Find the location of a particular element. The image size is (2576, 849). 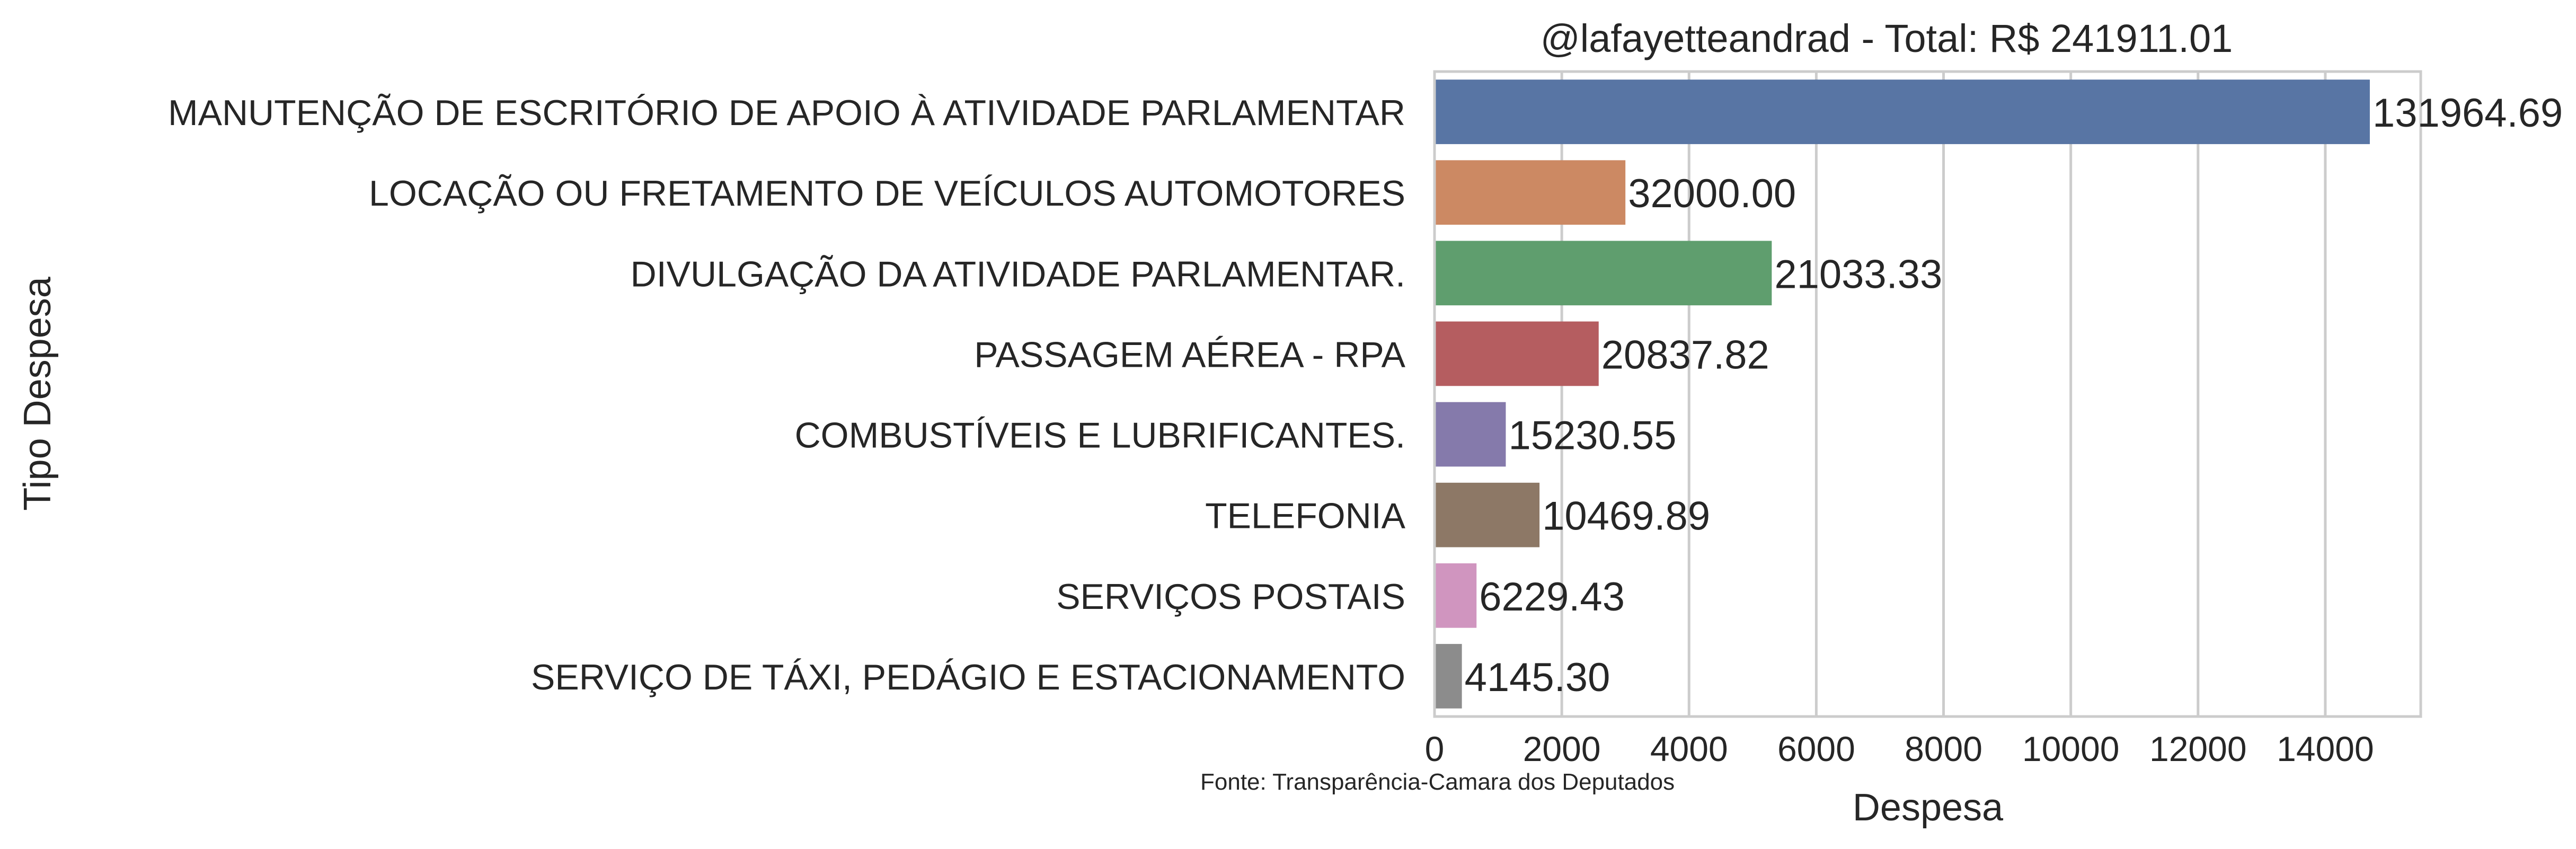

value-label: 20837.82 is located at coordinates (1685, 354).